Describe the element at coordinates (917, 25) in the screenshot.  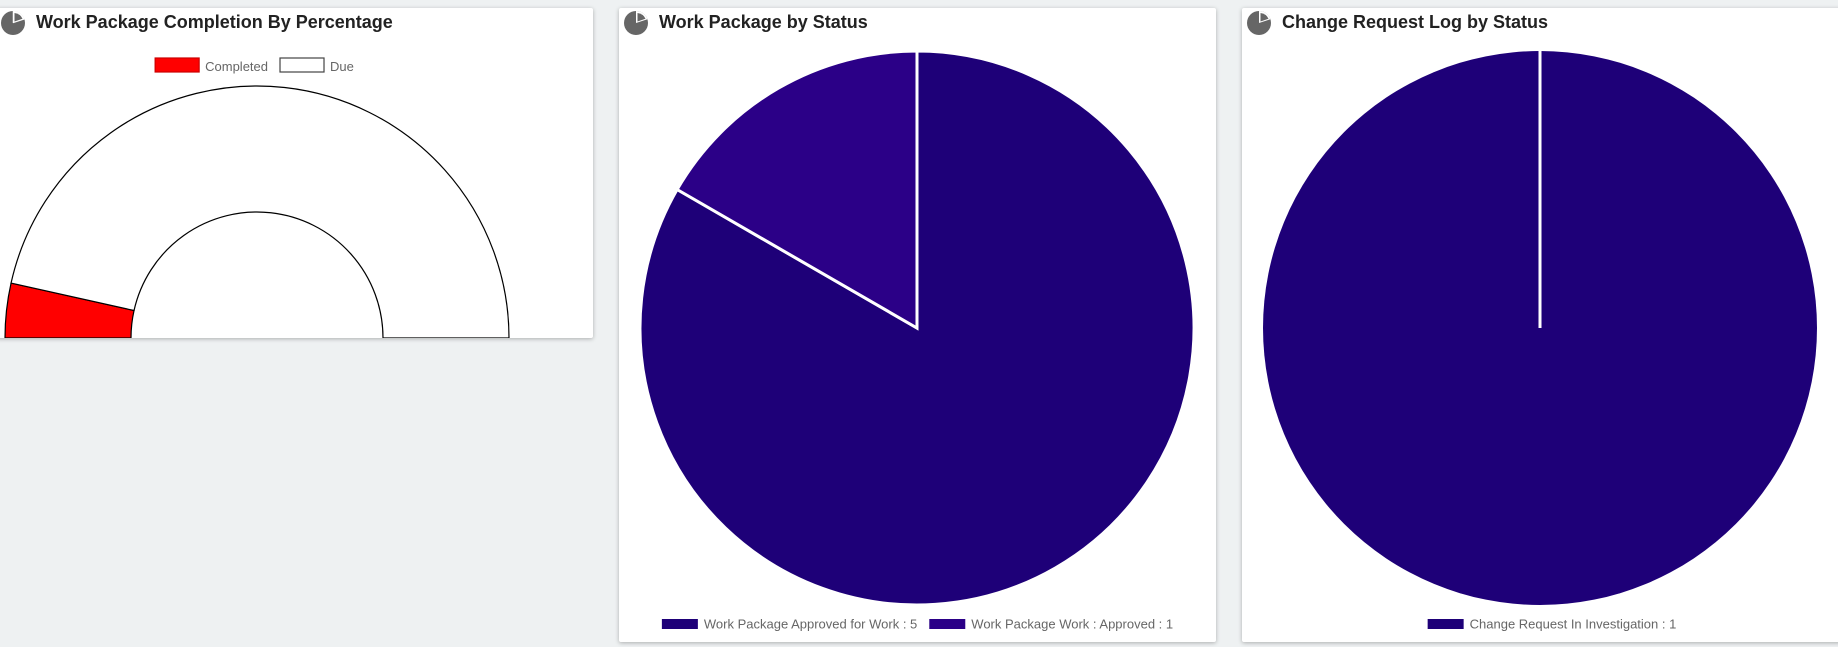
I see `panel-header: Work Package by Status` at that location.